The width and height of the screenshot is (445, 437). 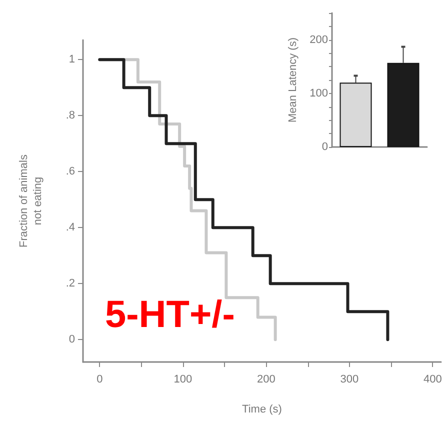 I want to click on annotation: 5-HT+/-, so click(x=170, y=315).